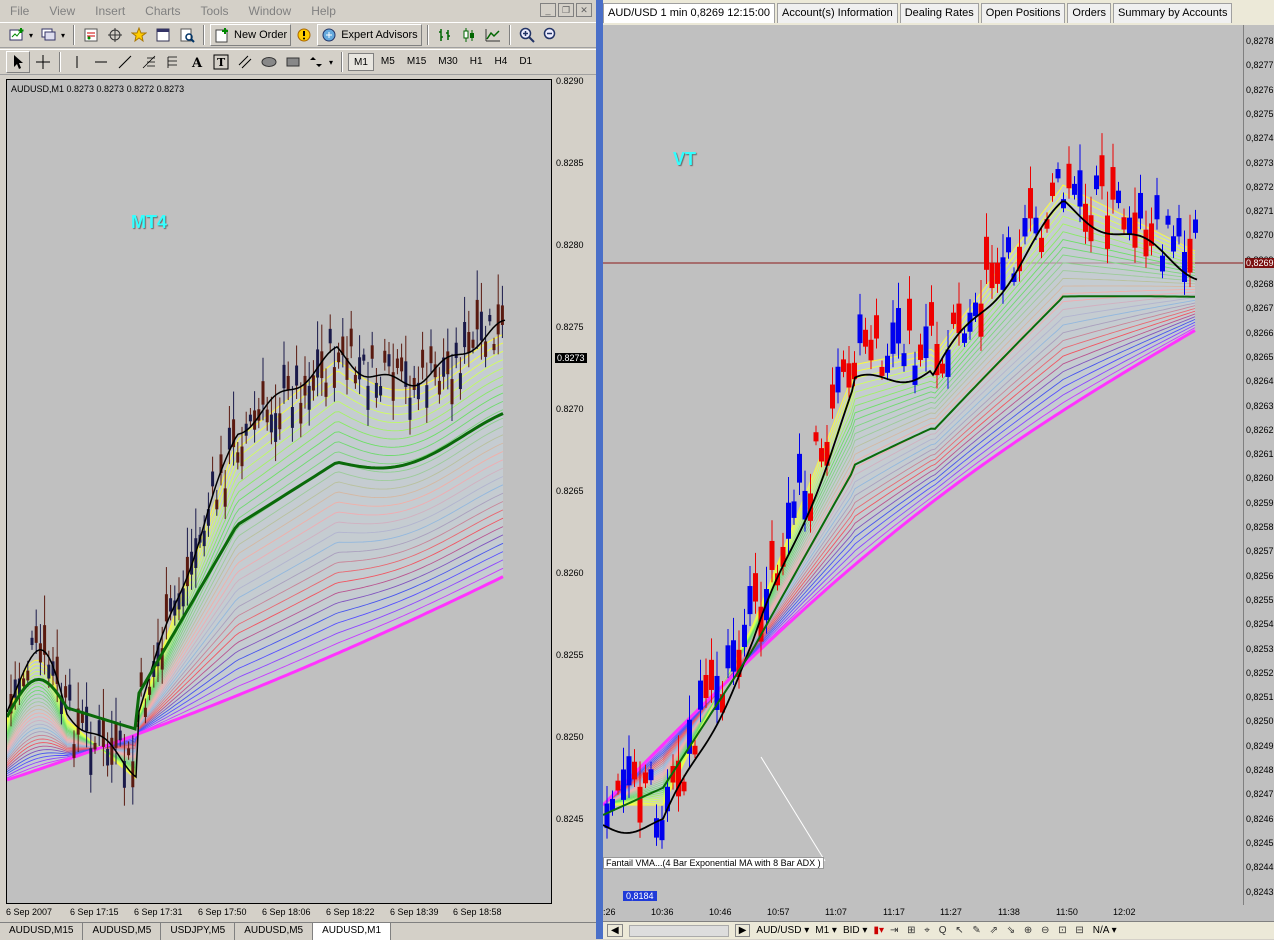 Image resolution: width=1274 pixels, height=940 pixels. Describe the element at coordinates (304, 35) in the screenshot. I see `meta-editor-button` at that location.